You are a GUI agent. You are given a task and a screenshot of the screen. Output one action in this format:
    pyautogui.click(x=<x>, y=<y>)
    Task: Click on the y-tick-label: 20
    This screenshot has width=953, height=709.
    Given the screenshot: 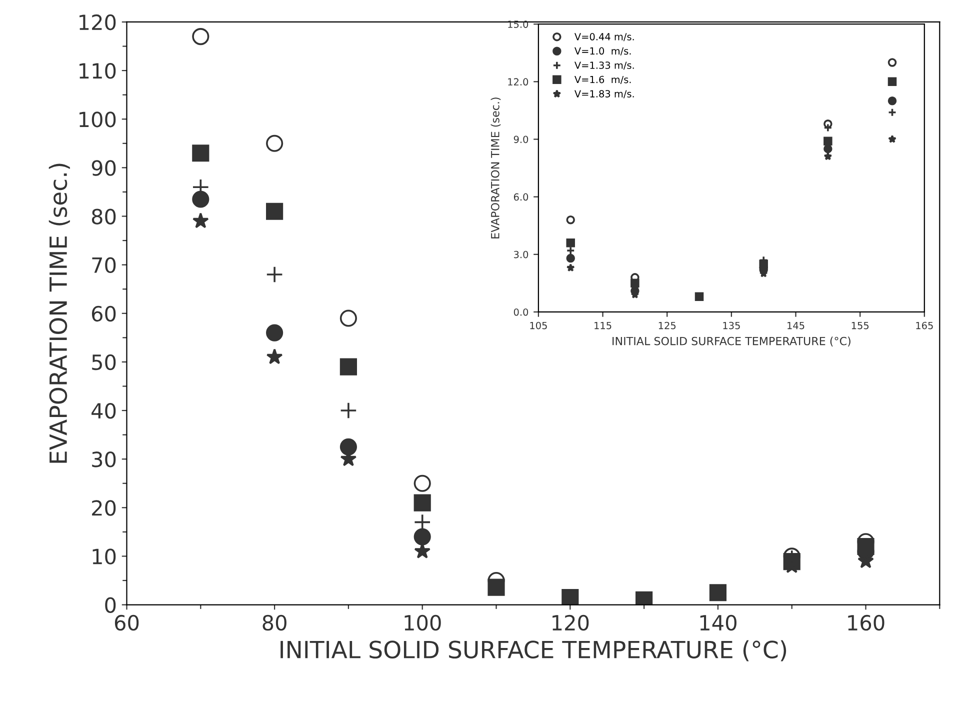 What is the action you would take?
    pyautogui.click(x=104, y=508)
    